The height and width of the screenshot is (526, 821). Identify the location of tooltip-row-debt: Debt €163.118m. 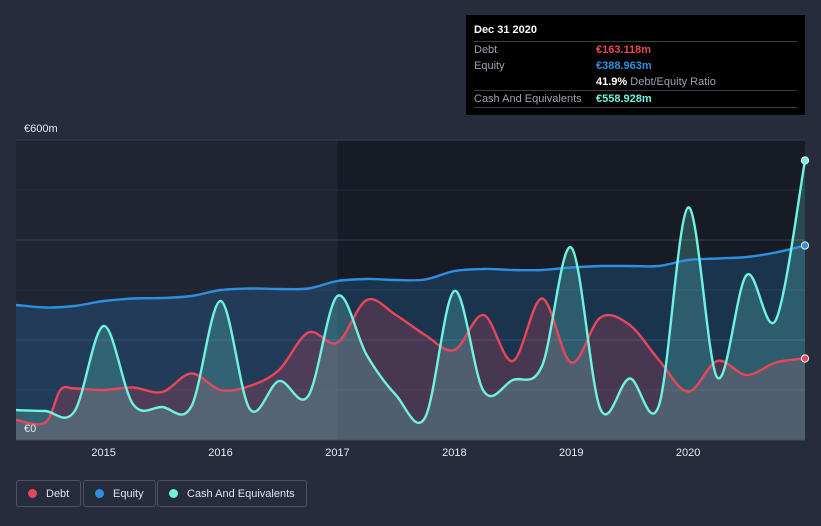
(635, 49).